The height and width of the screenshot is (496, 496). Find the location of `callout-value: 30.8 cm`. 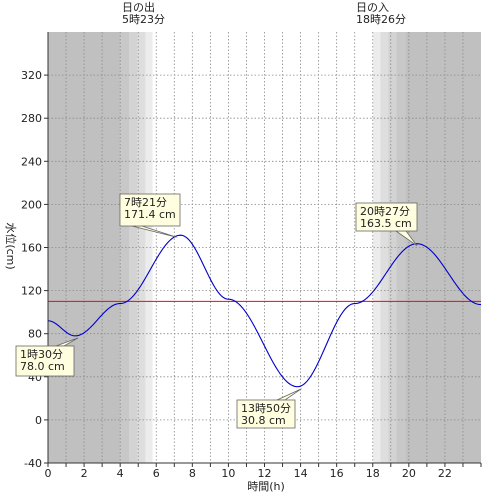

callout-value: 30.8 cm is located at coordinates (263, 420).